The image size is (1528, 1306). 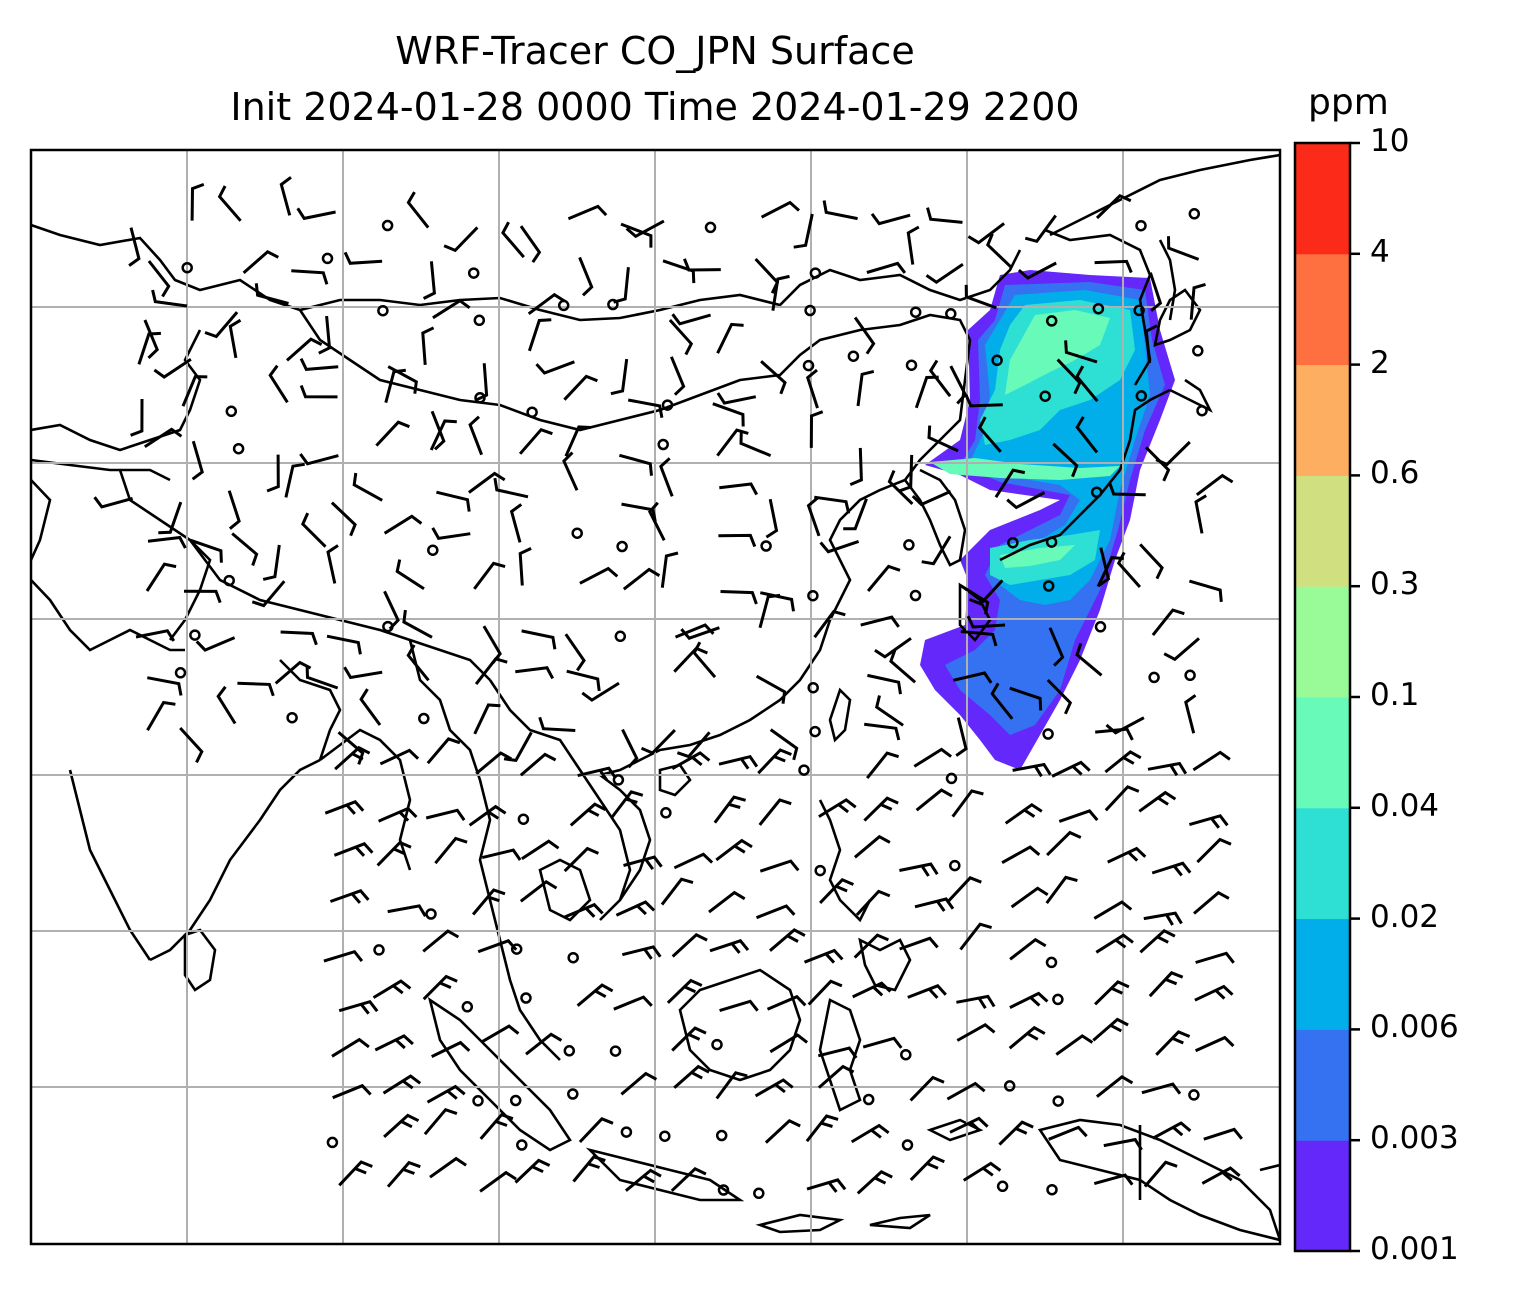 What do you see at coordinates (1395, 473) in the screenshot?
I see `colorbar-tick-label: 0.6` at bounding box center [1395, 473].